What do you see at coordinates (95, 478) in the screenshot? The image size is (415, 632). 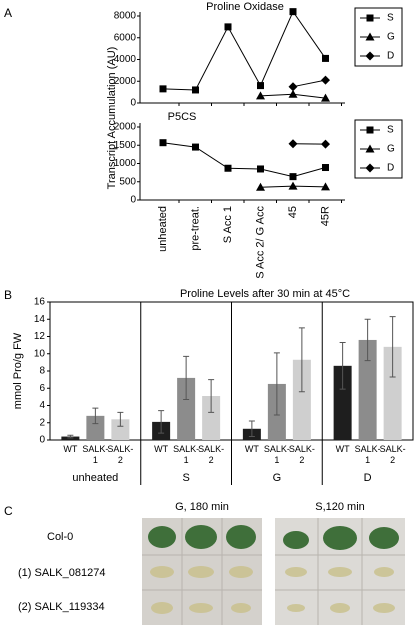 I see `group-label: unheated` at bounding box center [95, 478].